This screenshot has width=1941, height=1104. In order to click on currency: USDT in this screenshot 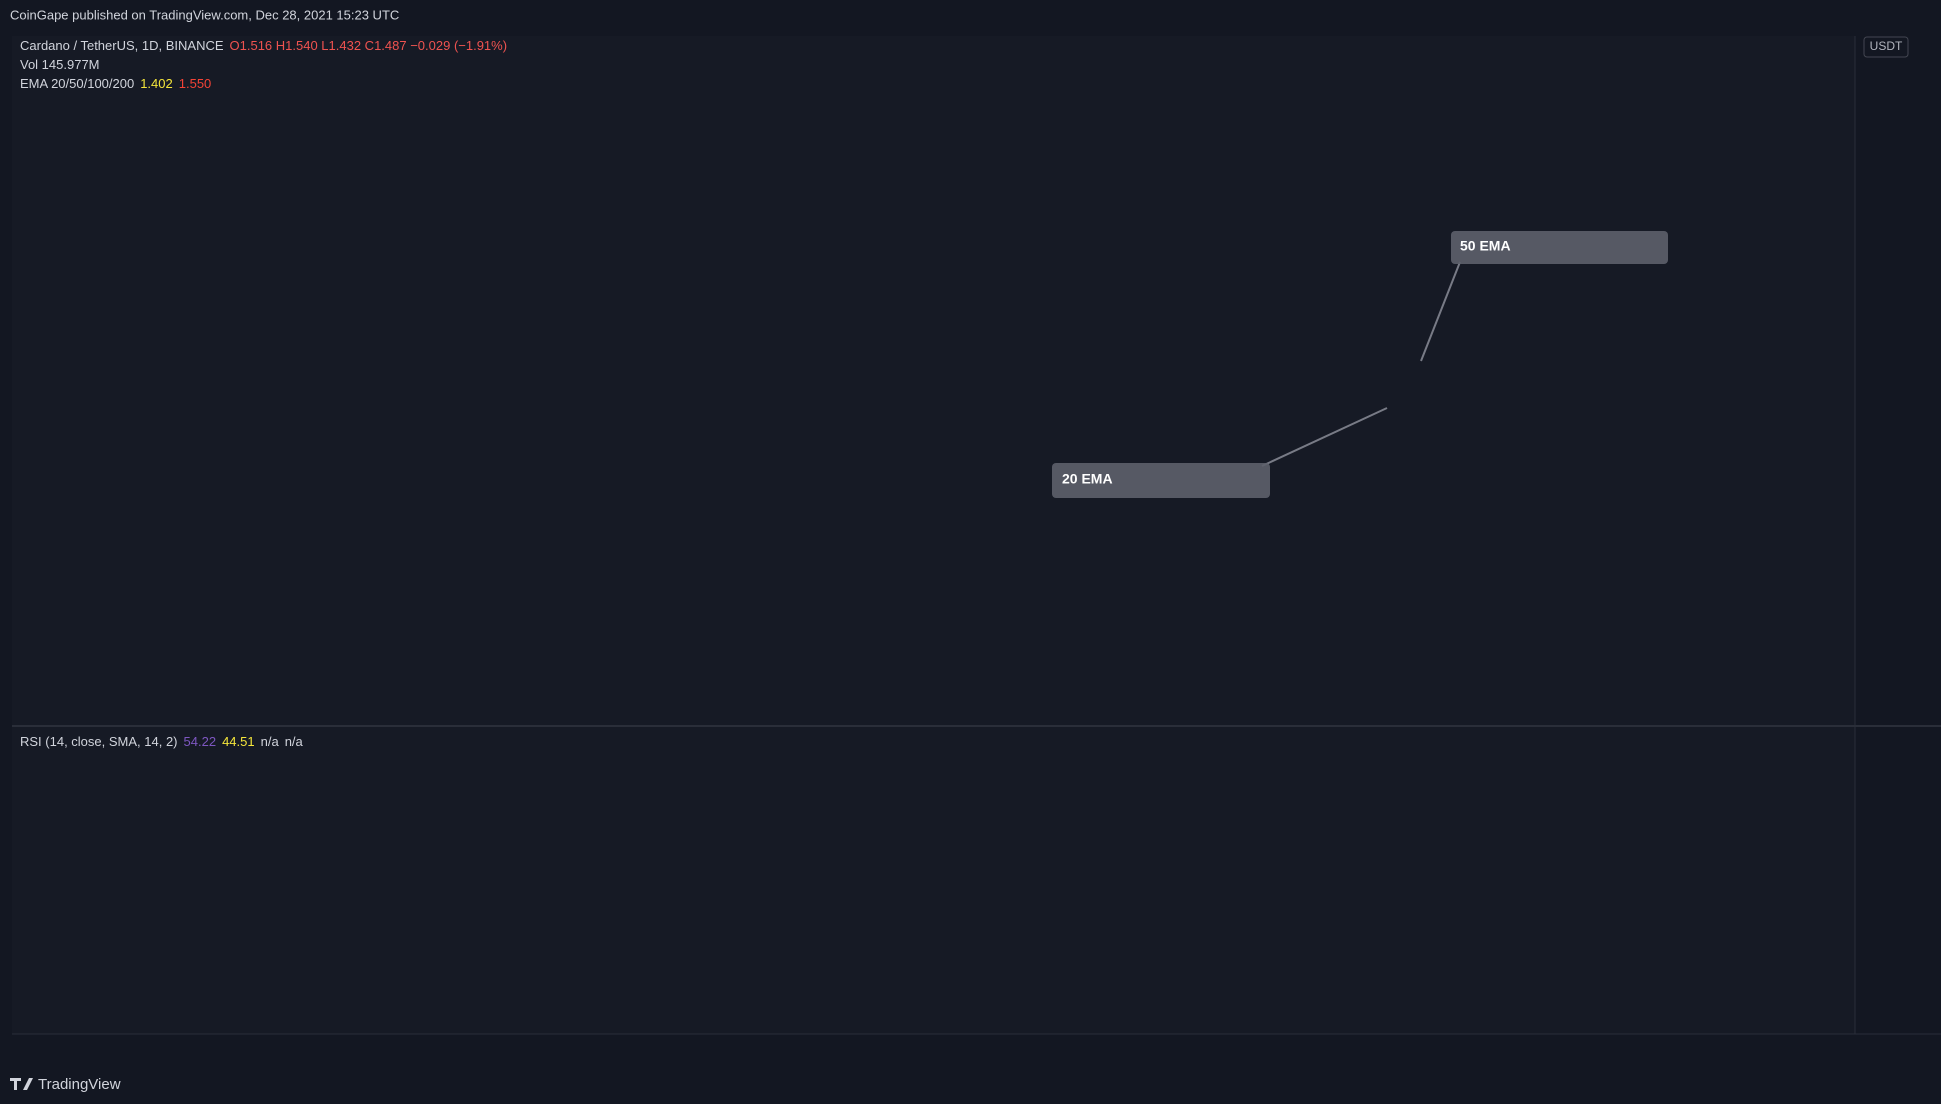, I will do `click(1886, 46)`.